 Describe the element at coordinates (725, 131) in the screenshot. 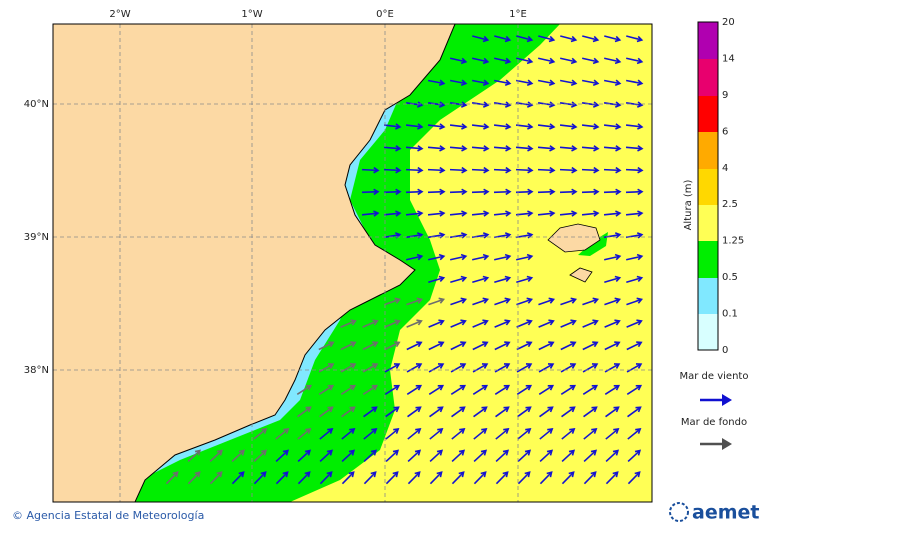

I see `colorbar-label: 6` at that location.